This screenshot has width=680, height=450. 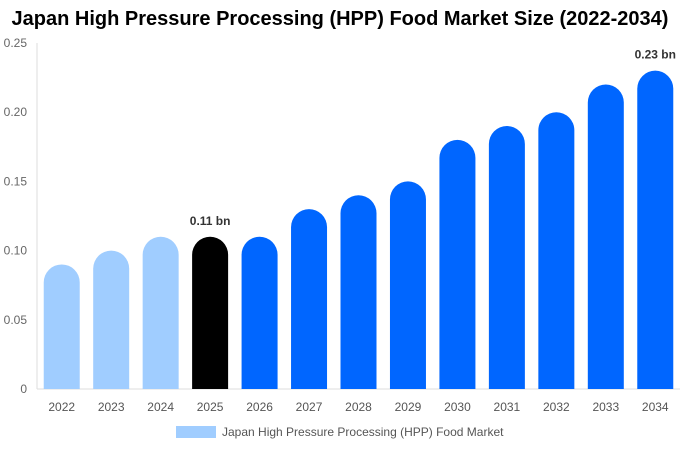 What do you see at coordinates (259, 312) in the screenshot?
I see `bar-2026` at bounding box center [259, 312].